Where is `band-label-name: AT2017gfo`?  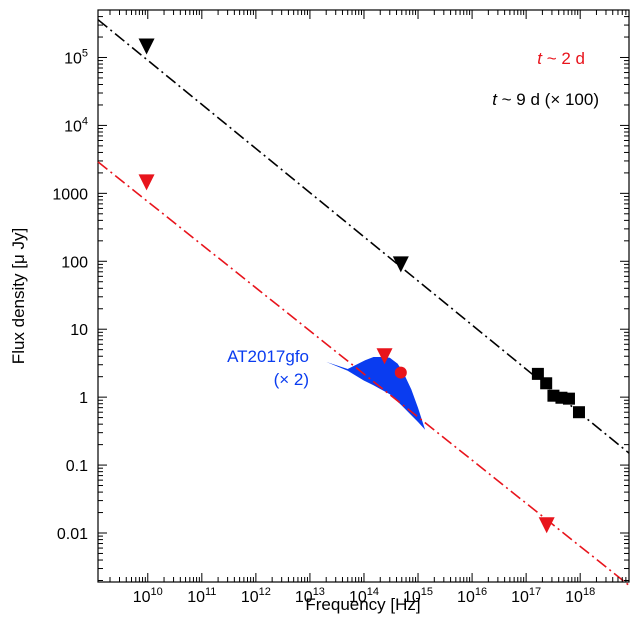 band-label-name: AT2017gfo is located at coordinates (268, 356).